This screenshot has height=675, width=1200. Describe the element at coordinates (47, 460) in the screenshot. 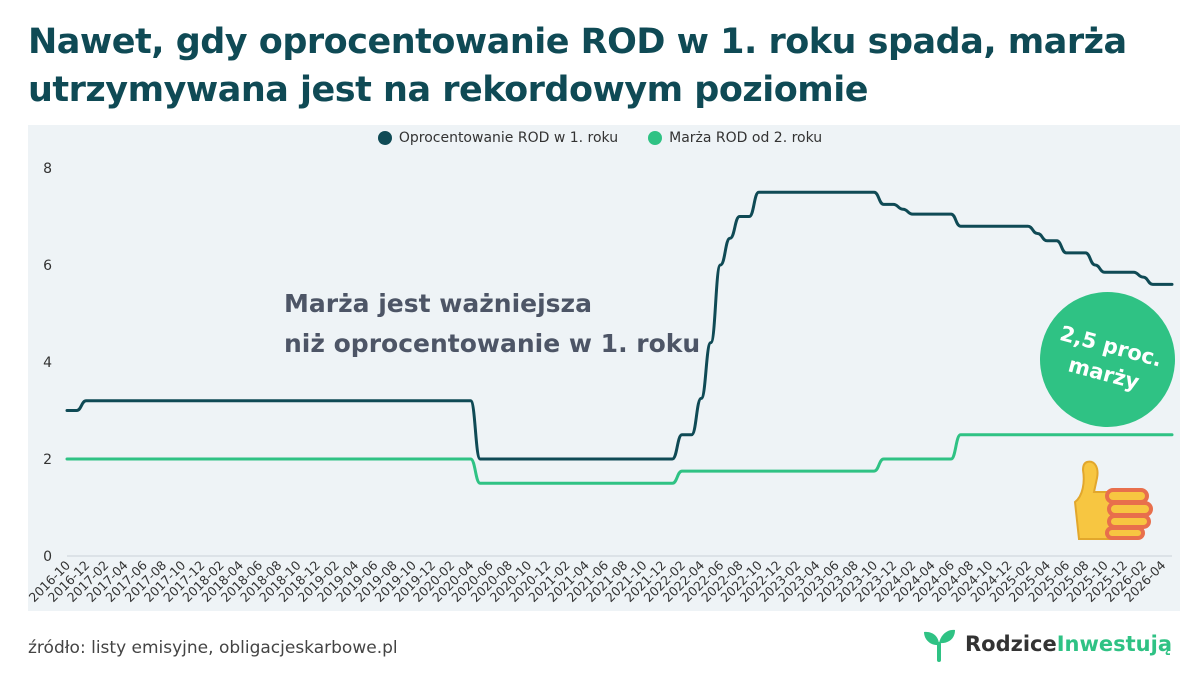

I see `y-tick-label: 2` at that location.